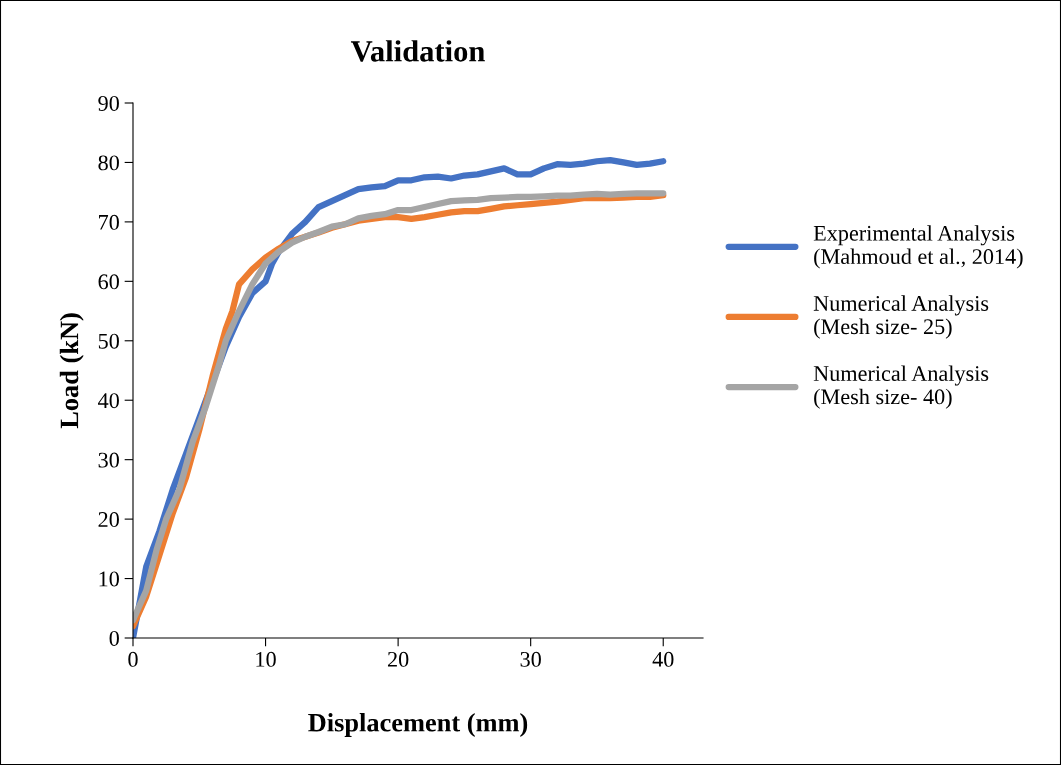 This screenshot has height=765, width=1061. What do you see at coordinates (266, 659) in the screenshot?
I see `x-tick-label: 10` at bounding box center [266, 659].